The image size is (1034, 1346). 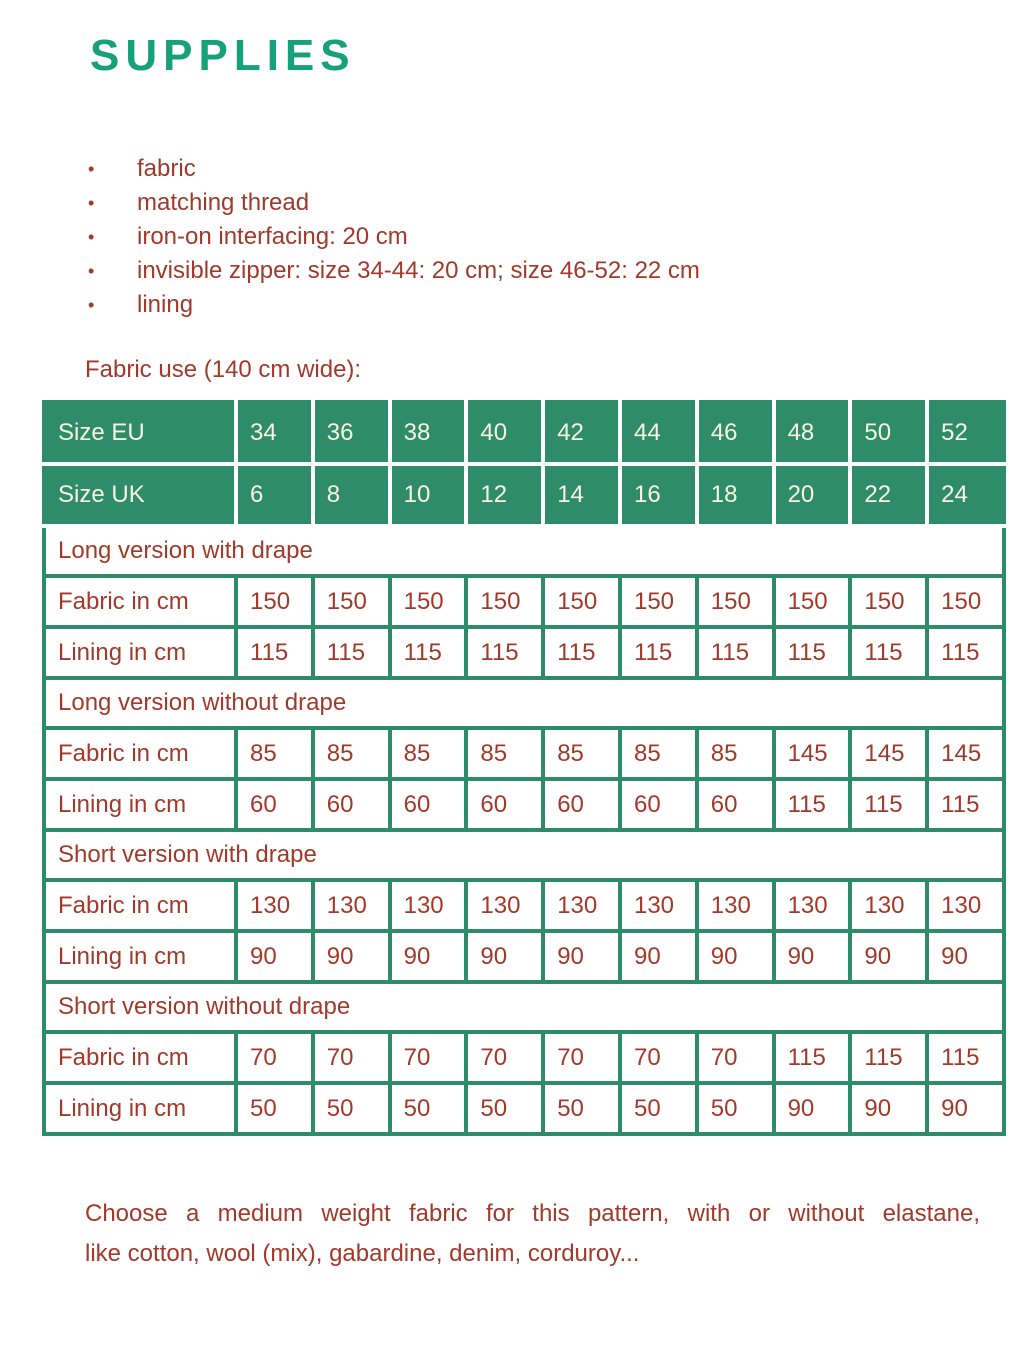 I want to click on size-cell: 48, so click(x=812, y=433).